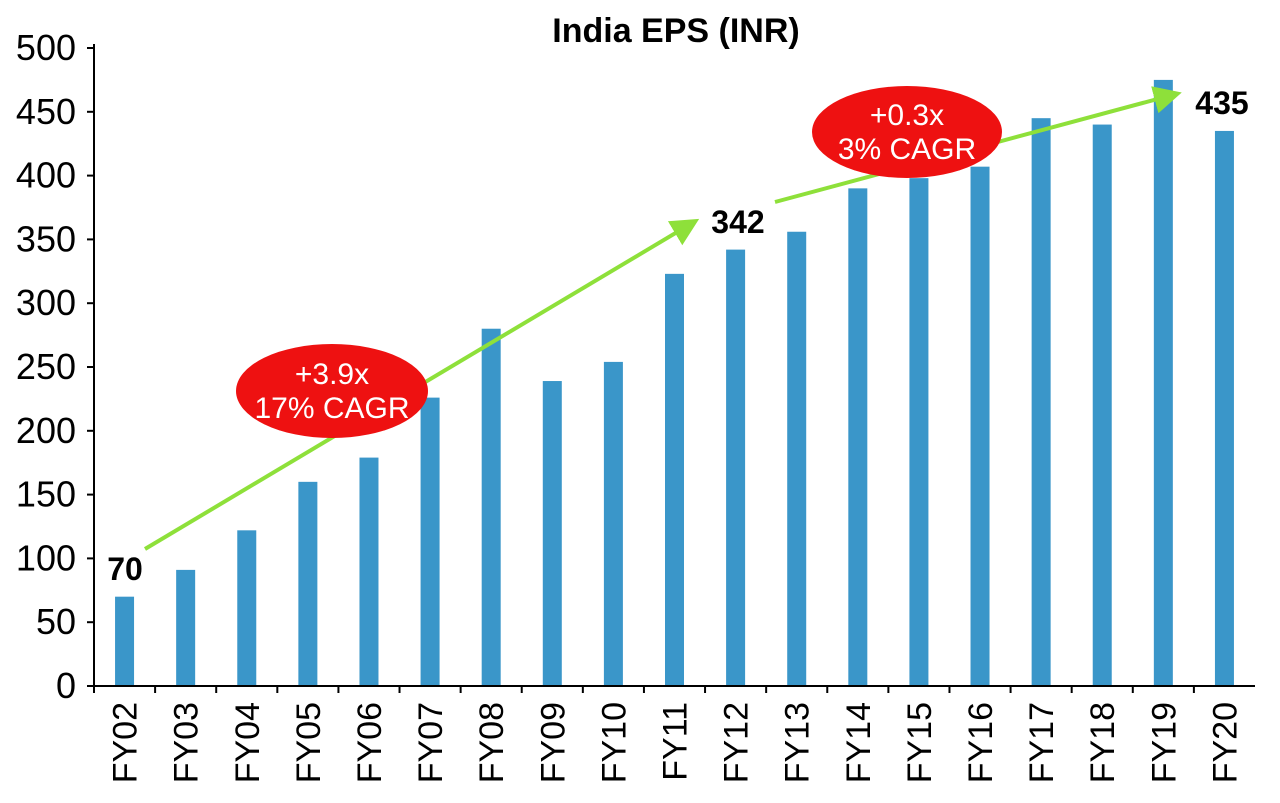 The height and width of the screenshot is (803, 1280). I want to click on bar-fy17, so click(1041, 402).